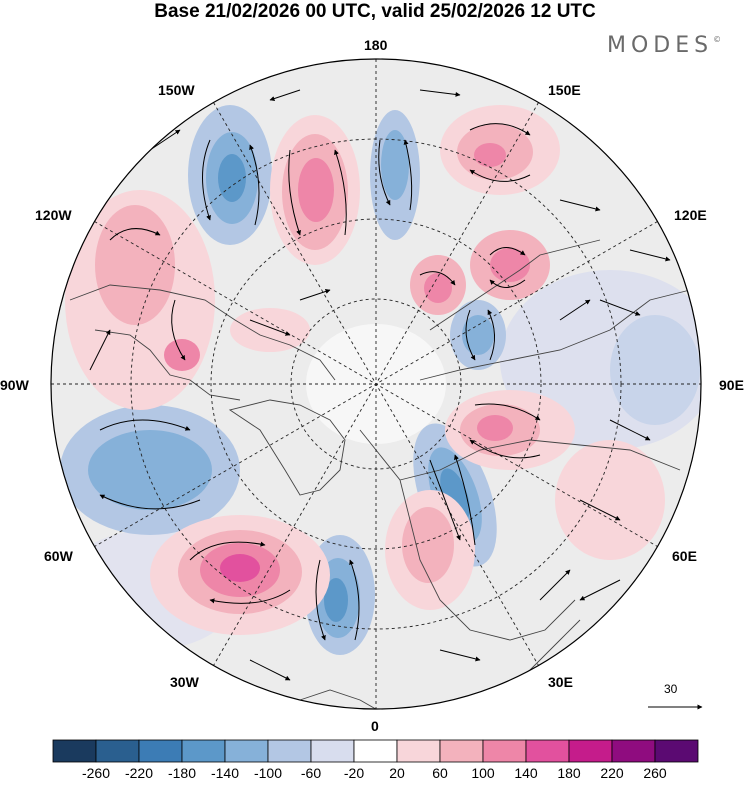 This screenshot has width=750, height=788. What do you see at coordinates (376, 45) in the screenshot?
I see `lon-label-180: 180` at bounding box center [376, 45].